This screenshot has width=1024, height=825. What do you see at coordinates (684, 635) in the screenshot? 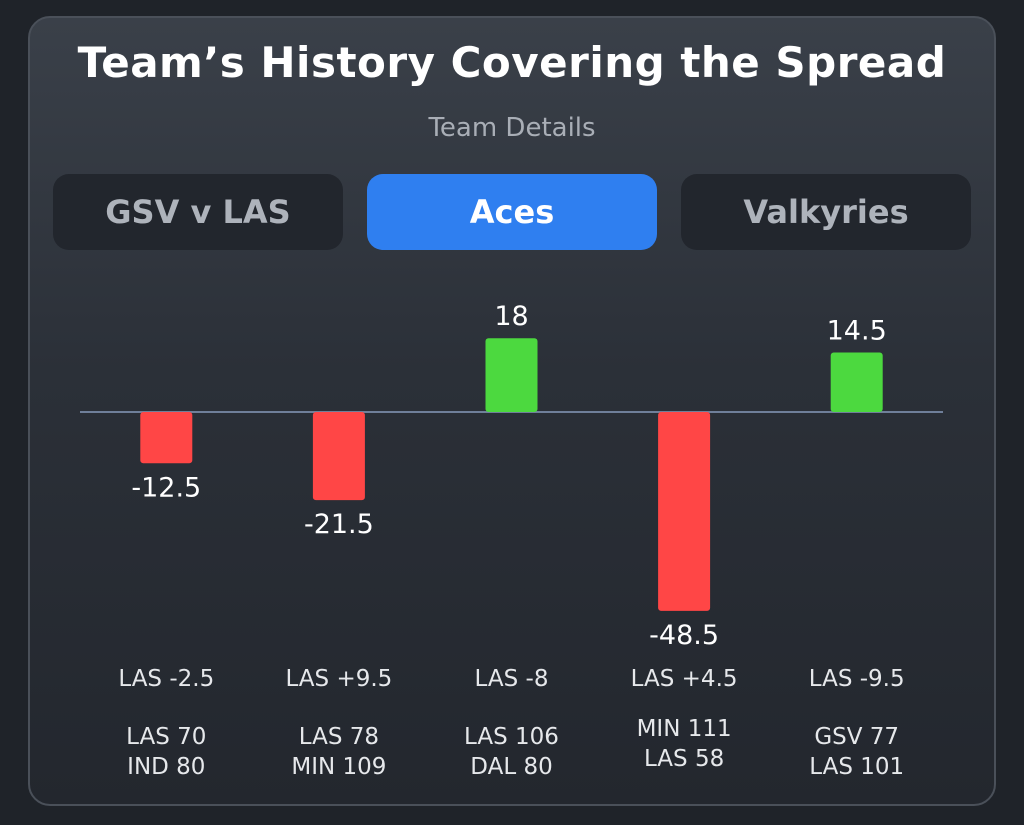
I see `bar-value-label: -48.5` at bounding box center [684, 635].